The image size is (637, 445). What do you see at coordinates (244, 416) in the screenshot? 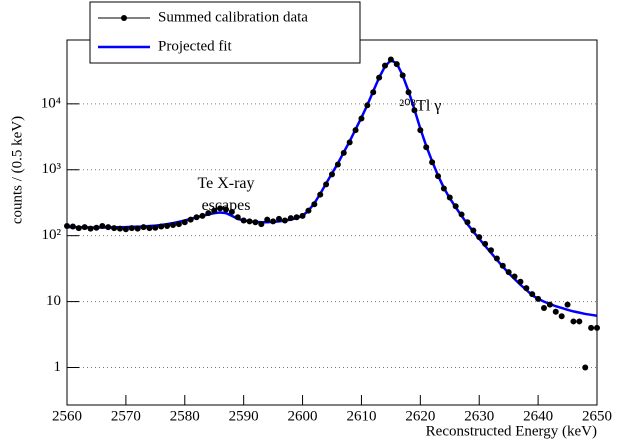
I see `x-tick-label: 2590` at bounding box center [244, 416].